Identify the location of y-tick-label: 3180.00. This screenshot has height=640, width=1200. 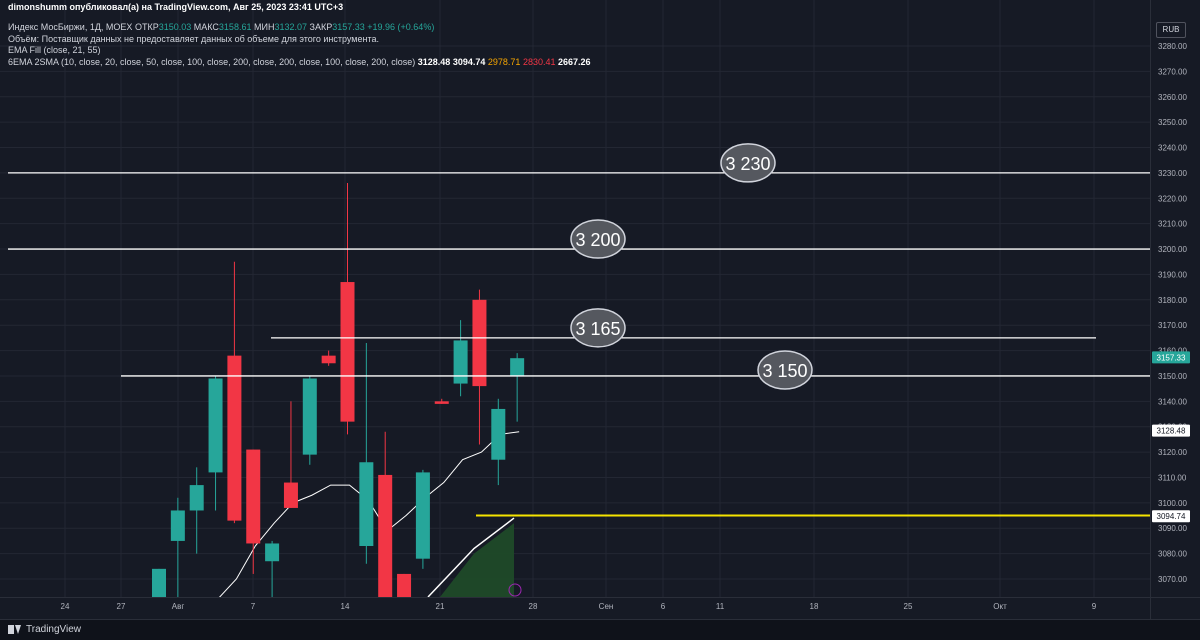
(1172, 300).